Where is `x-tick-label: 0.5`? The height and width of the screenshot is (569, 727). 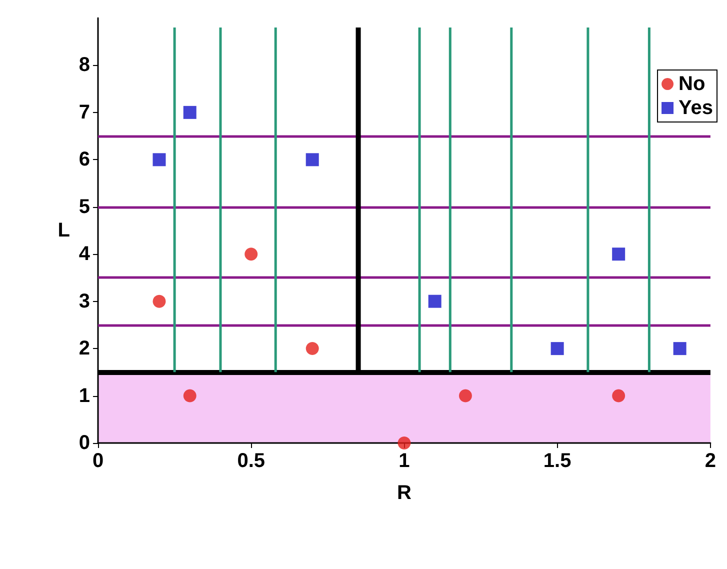
x-tick-label: 0.5 is located at coordinates (251, 461).